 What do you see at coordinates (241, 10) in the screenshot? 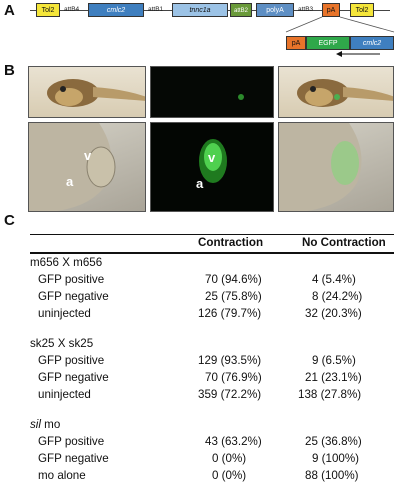
I see `attb2-box: attB2` at bounding box center [241, 10].